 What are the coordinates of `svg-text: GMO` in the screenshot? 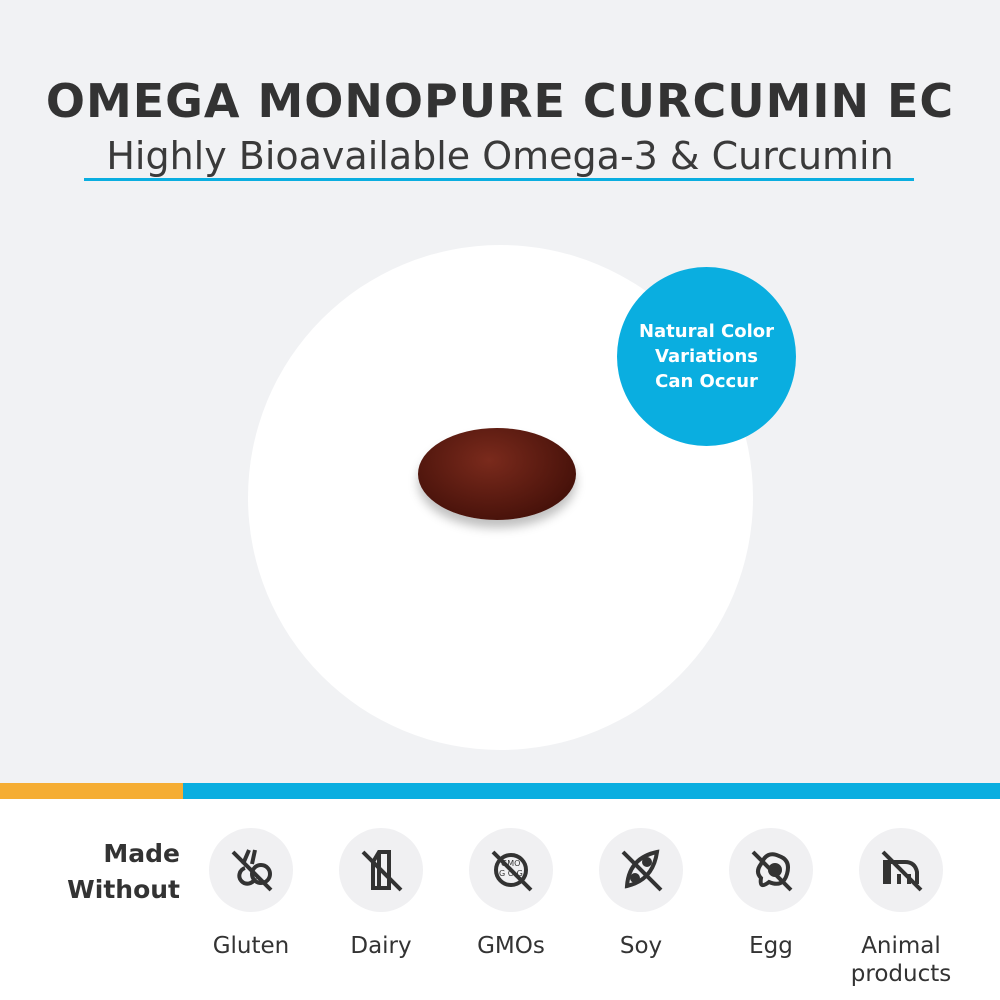 It's located at (510, 863).